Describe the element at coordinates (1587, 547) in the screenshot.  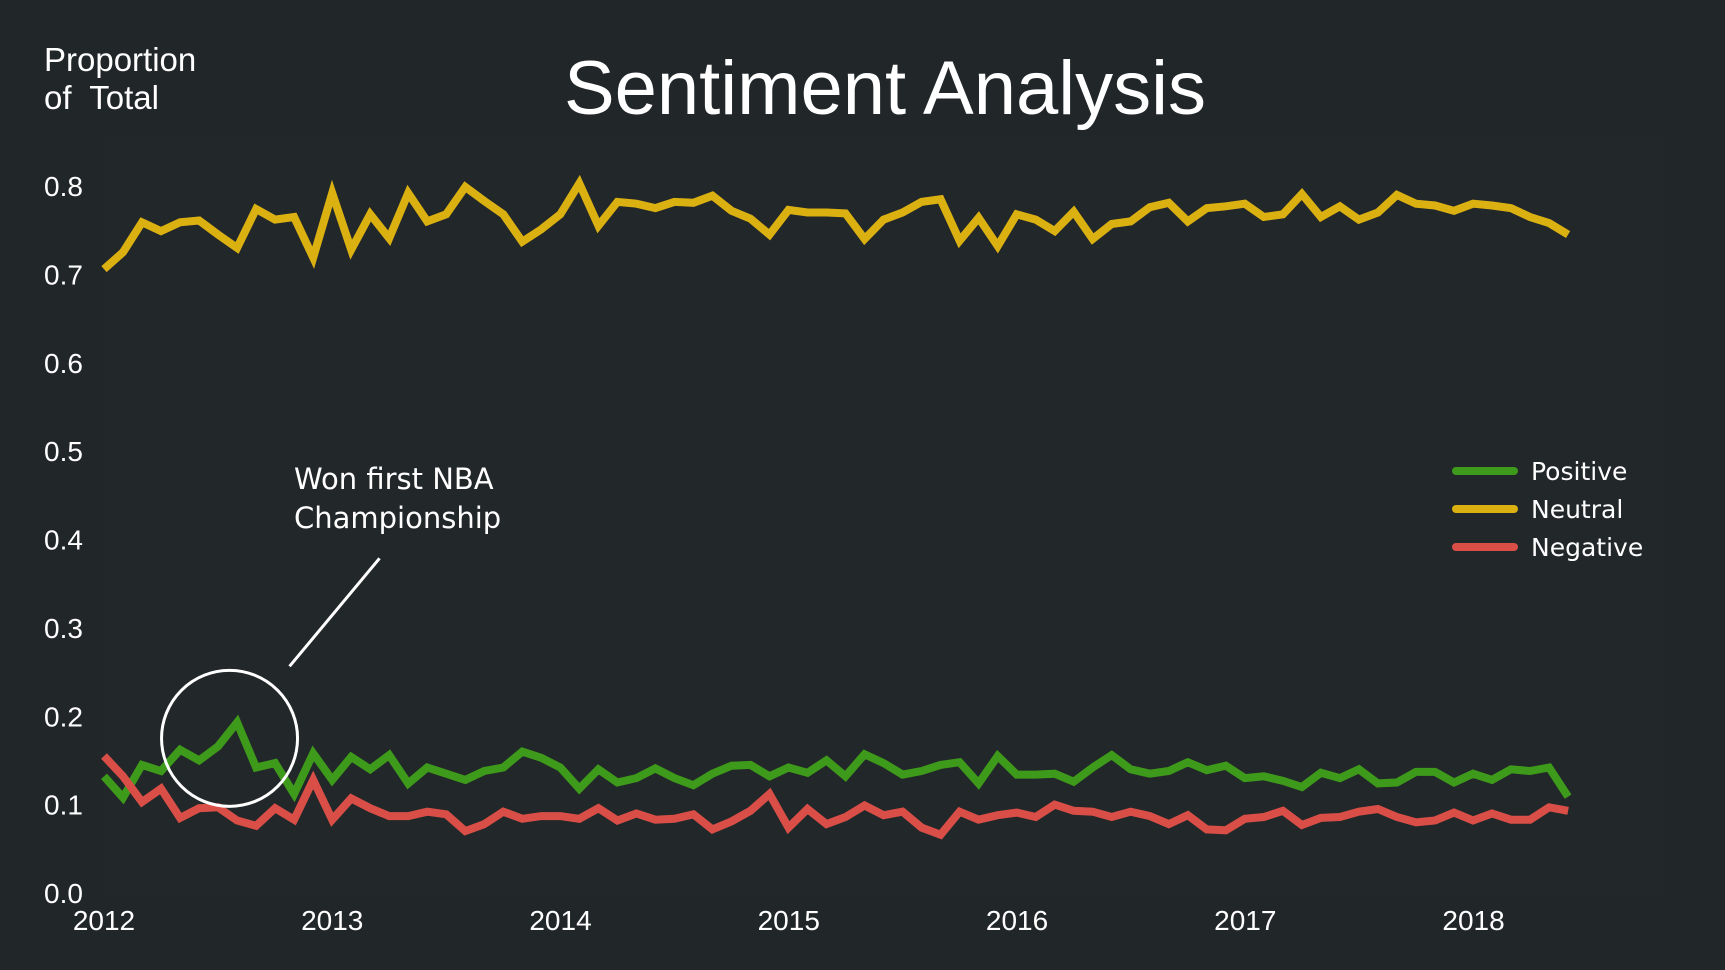
I see `legend-label: Negative` at that location.